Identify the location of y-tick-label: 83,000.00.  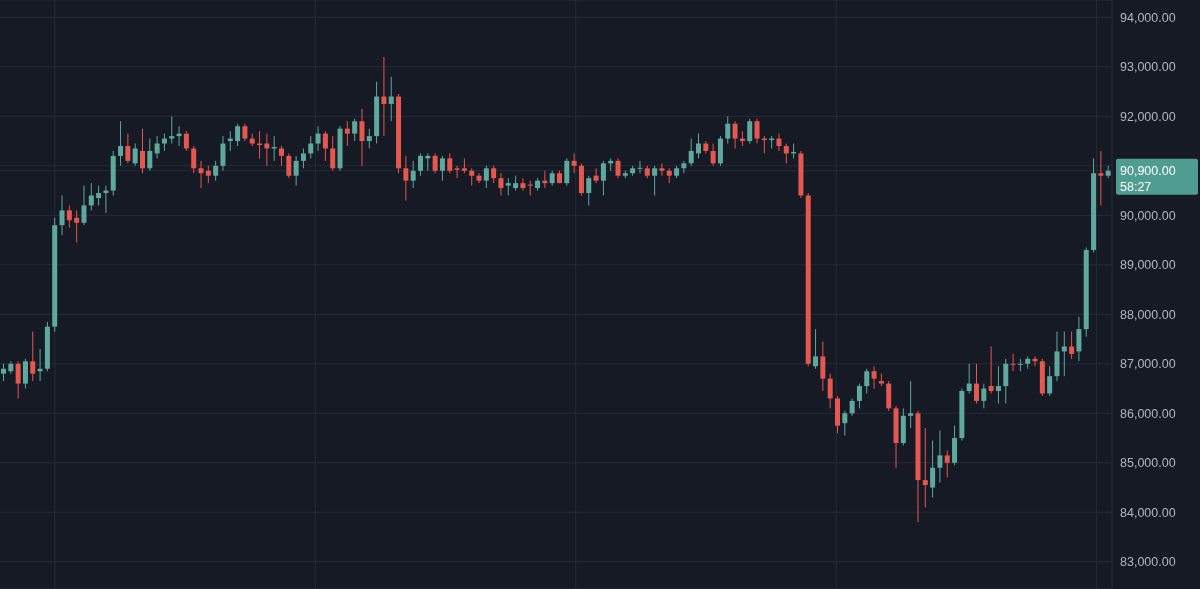
(1148, 562).